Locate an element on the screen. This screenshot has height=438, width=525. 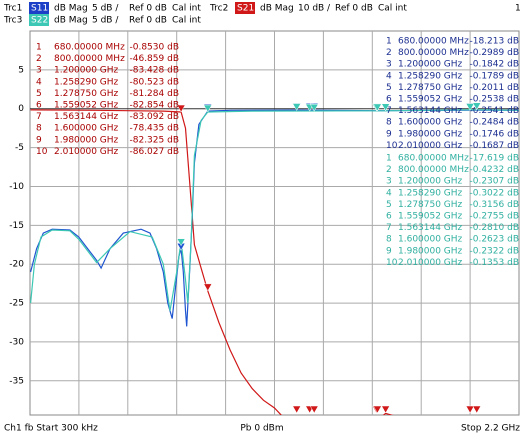
footer-start: Ch1 fb Start 300 kHz is located at coordinates (51, 429).